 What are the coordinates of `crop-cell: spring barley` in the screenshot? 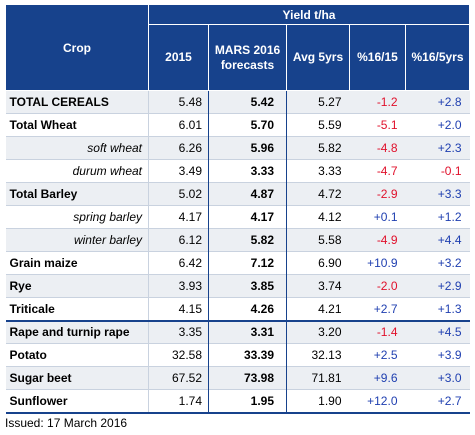 It's located at (77, 217).